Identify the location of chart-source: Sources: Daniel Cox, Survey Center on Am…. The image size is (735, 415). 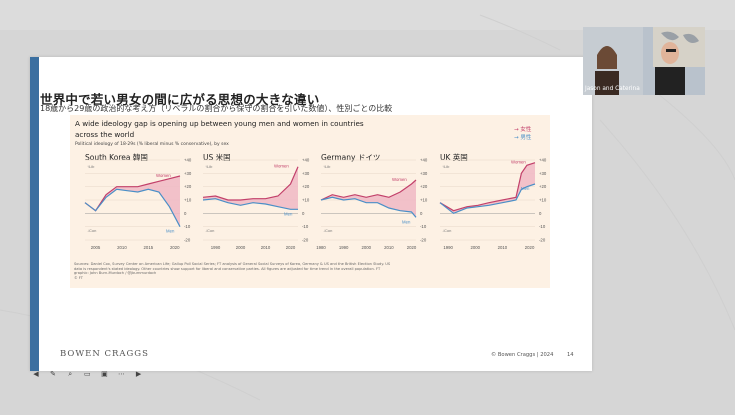
(234, 271).